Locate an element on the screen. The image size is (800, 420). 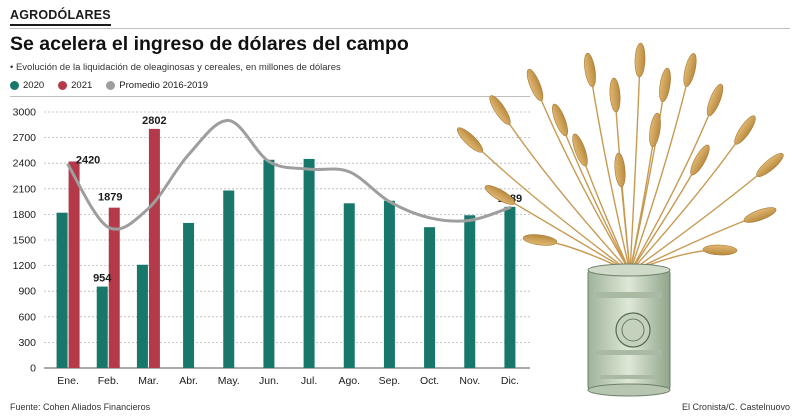
data-label: 1879 is located at coordinates (110, 198).